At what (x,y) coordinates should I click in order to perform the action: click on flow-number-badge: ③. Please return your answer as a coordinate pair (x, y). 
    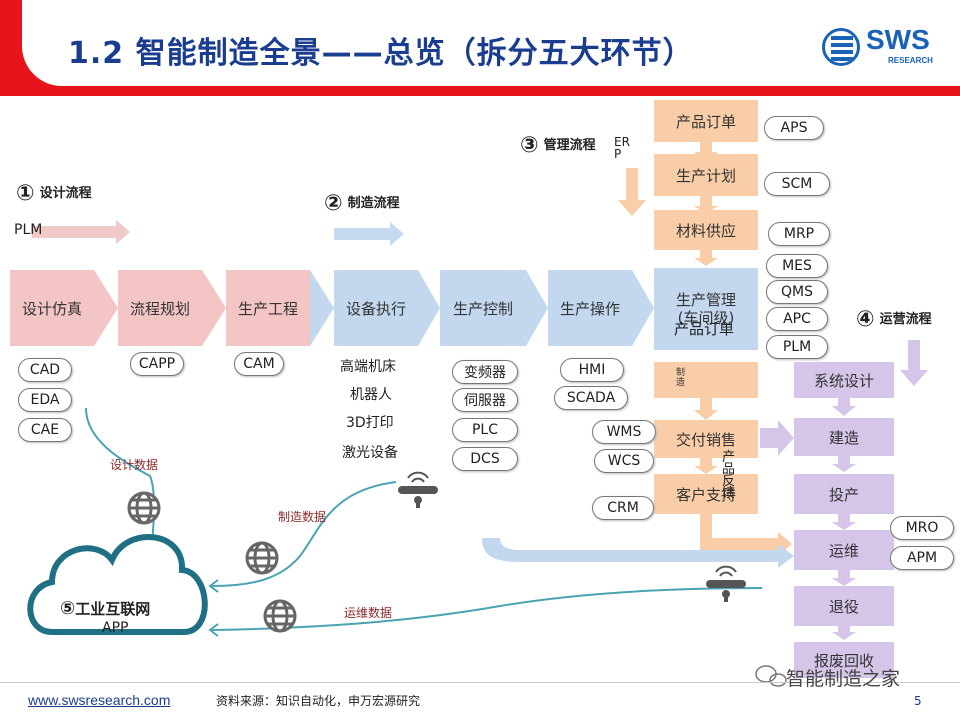
    Looking at the image, I should click on (529, 145).